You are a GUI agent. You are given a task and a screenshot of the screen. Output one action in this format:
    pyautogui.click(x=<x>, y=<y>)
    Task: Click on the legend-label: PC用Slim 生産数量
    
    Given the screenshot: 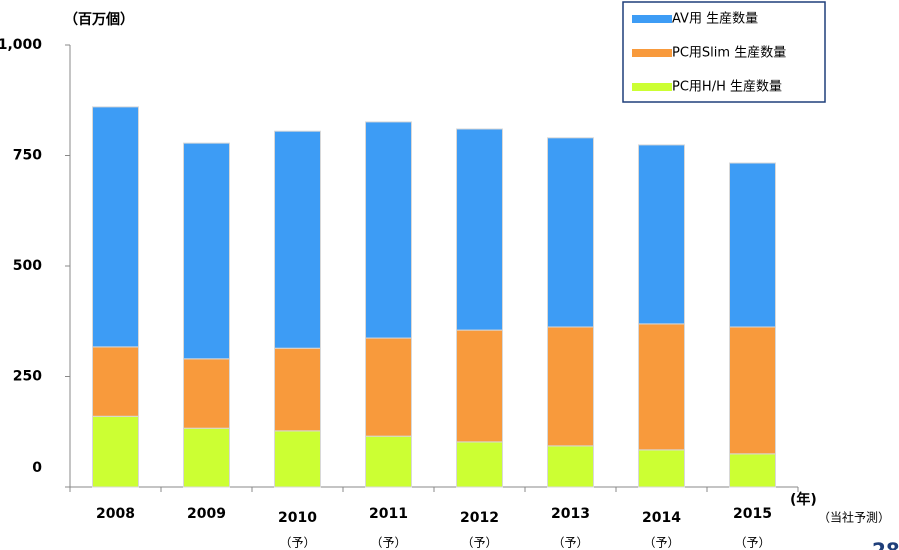 What is the action you would take?
    pyautogui.click(x=729, y=53)
    